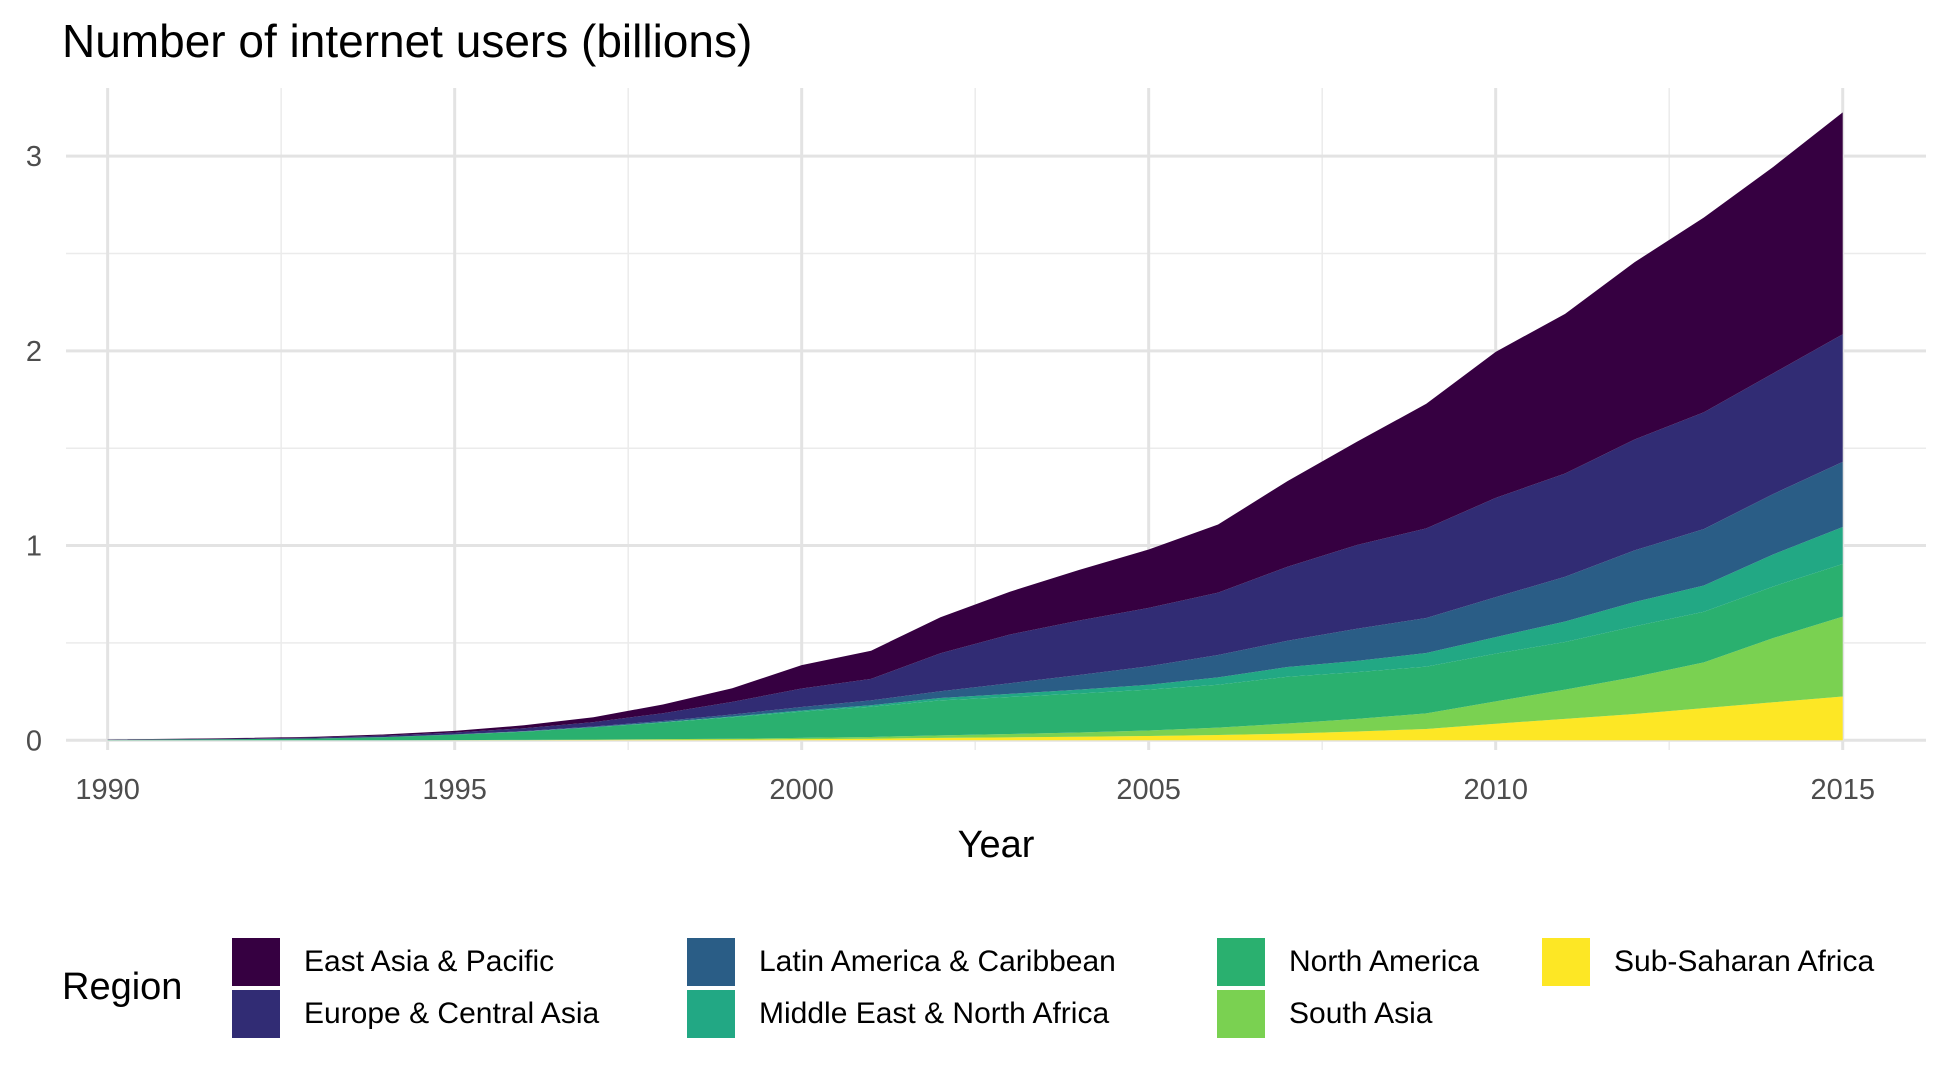 Image resolution: width=1944 pixels, height=1080 pixels. I want to click on legend-item: Sub-Saharan Africa, so click(1708, 962).